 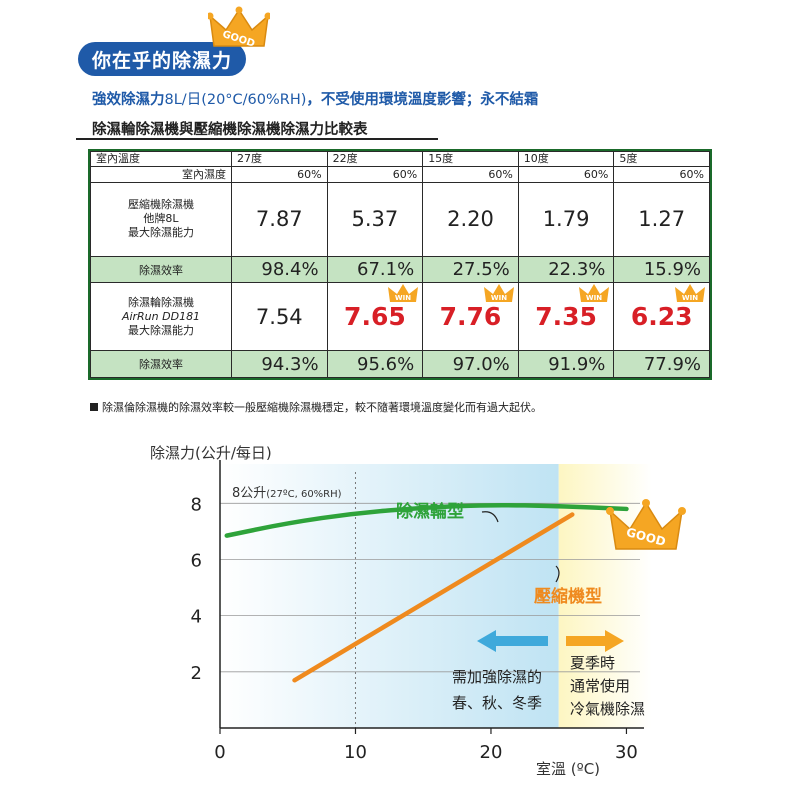 What do you see at coordinates (161, 159) in the screenshot?
I see `temp-label: 室內溫度` at bounding box center [161, 159].